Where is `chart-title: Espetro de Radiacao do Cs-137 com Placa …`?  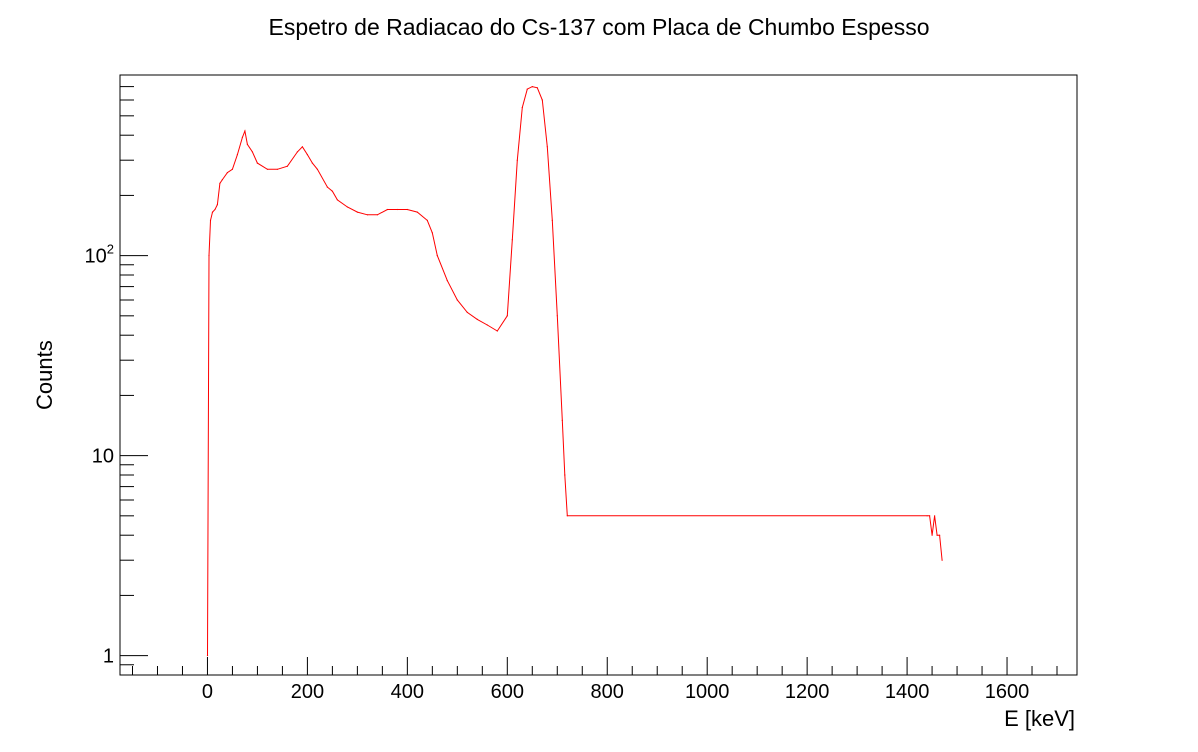
chart-title: Espetro de Radiacao do Cs-137 com Placa … is located at coordinates (599, 27).